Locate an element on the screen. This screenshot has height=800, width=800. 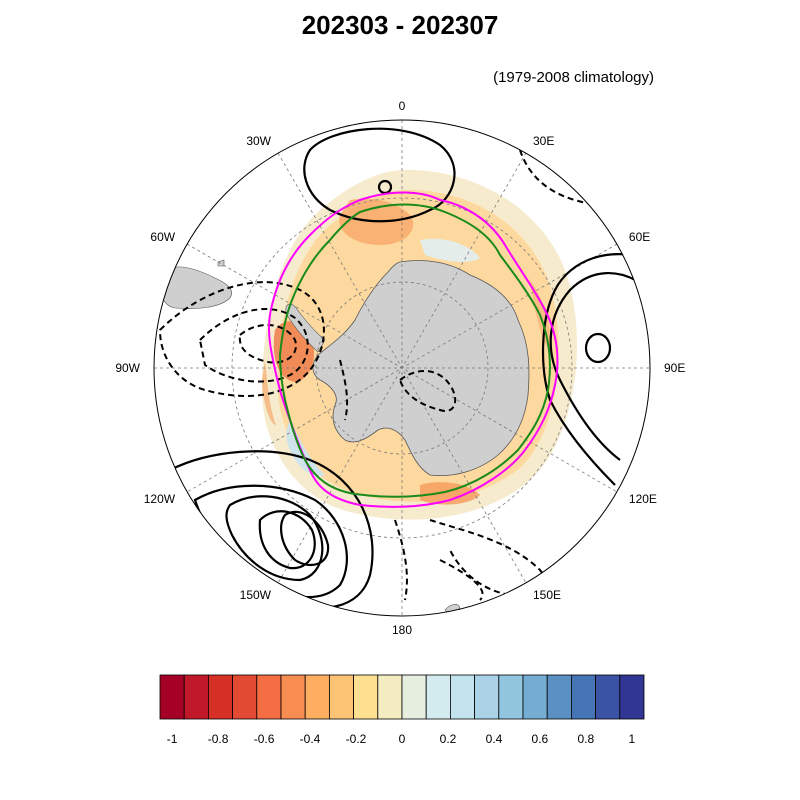
climatology-subtitle: (1979-2008 climatology) is located at coordinates (573, 77).